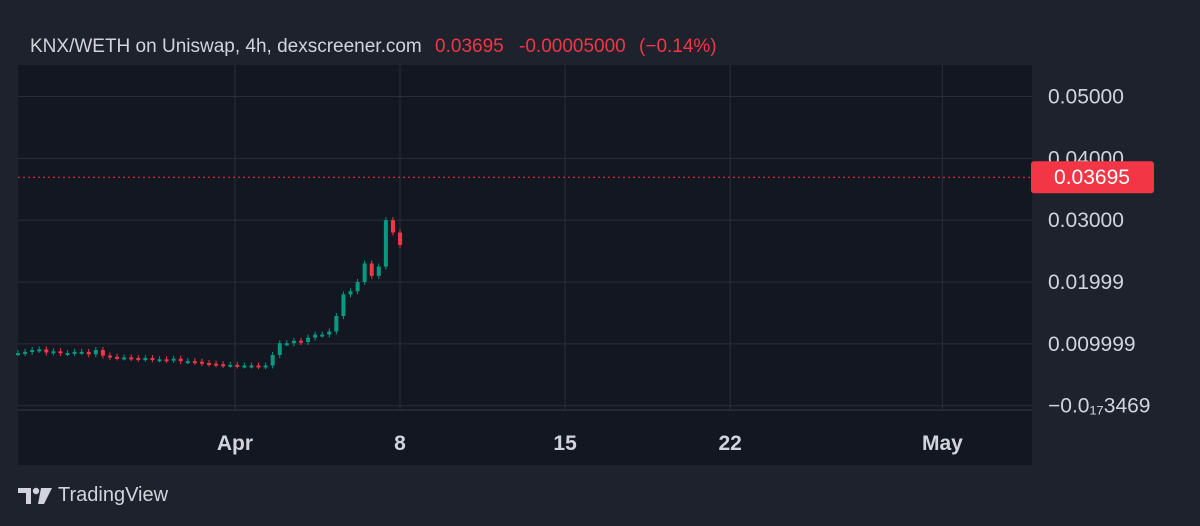 The image size is (1200, 526). Describe the element at coordinates (469, 46) in the screenshot. I see `current-price: 0.03695` at that location.